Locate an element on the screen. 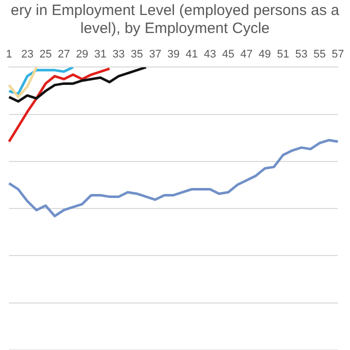 The width and height of the screenshot is (350, 350). x-tick-label: 35 is located at coordinates (137, 54).